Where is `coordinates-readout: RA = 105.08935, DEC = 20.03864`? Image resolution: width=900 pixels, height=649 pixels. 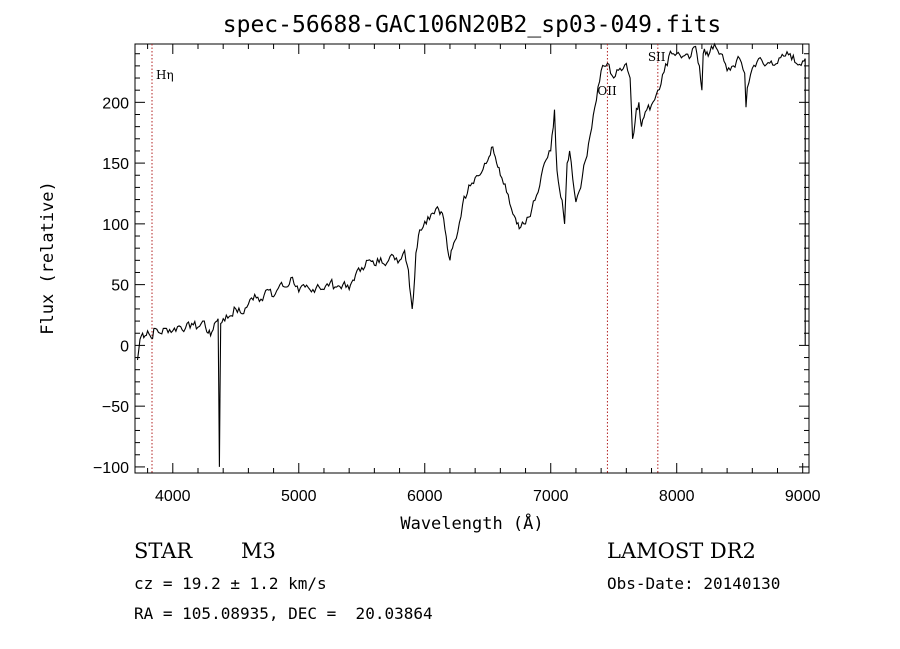
coordinates-readout: RA = 105.08935, DEC = 20.03864 is located at coordinates (283, 613).